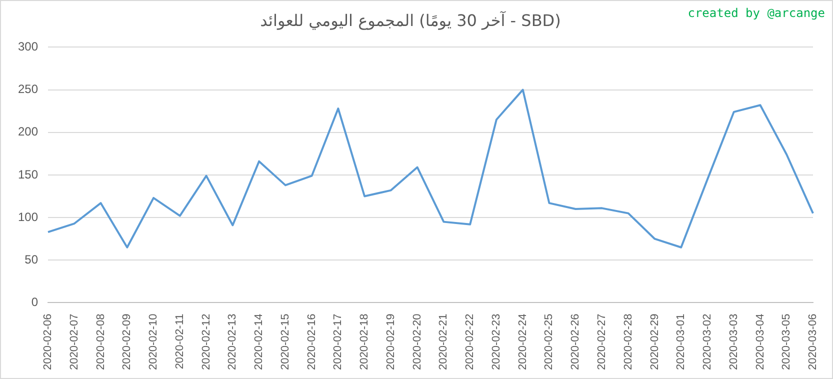  What do you see at coordinates (496, 342) in the screenshot?
I see `x-tick-label: 2020-02-23` at bounding box center [496, 342].